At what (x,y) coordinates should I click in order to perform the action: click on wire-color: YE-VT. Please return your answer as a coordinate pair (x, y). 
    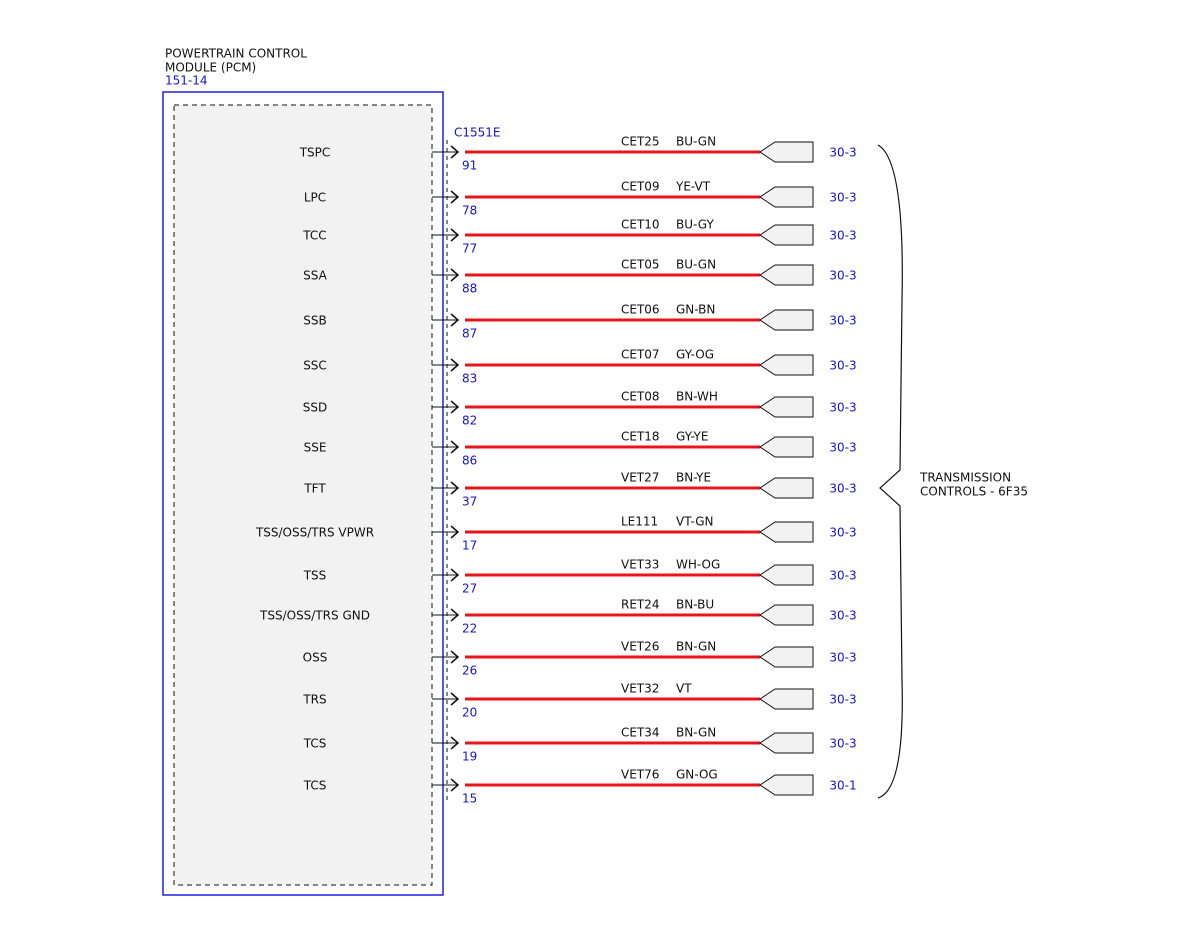
    Looking at the image, I should click on (693, 187).